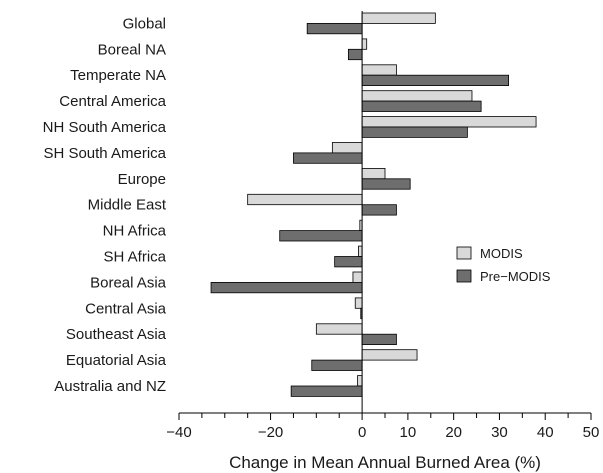  Describe the element at coordinates (118, 75) in the screenshot. I see `category-label: Temperate NA` at that location.